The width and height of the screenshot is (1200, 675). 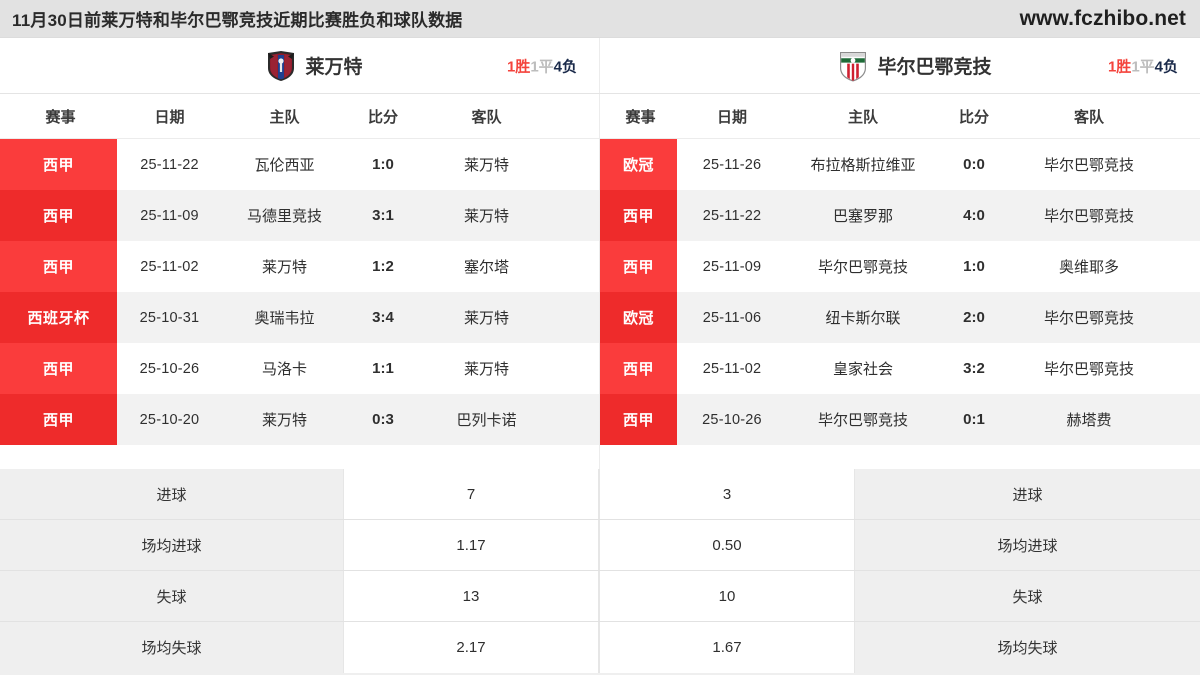 I want to click on away-team-cell: 巴列卡诺, so click(x=486, y=420).